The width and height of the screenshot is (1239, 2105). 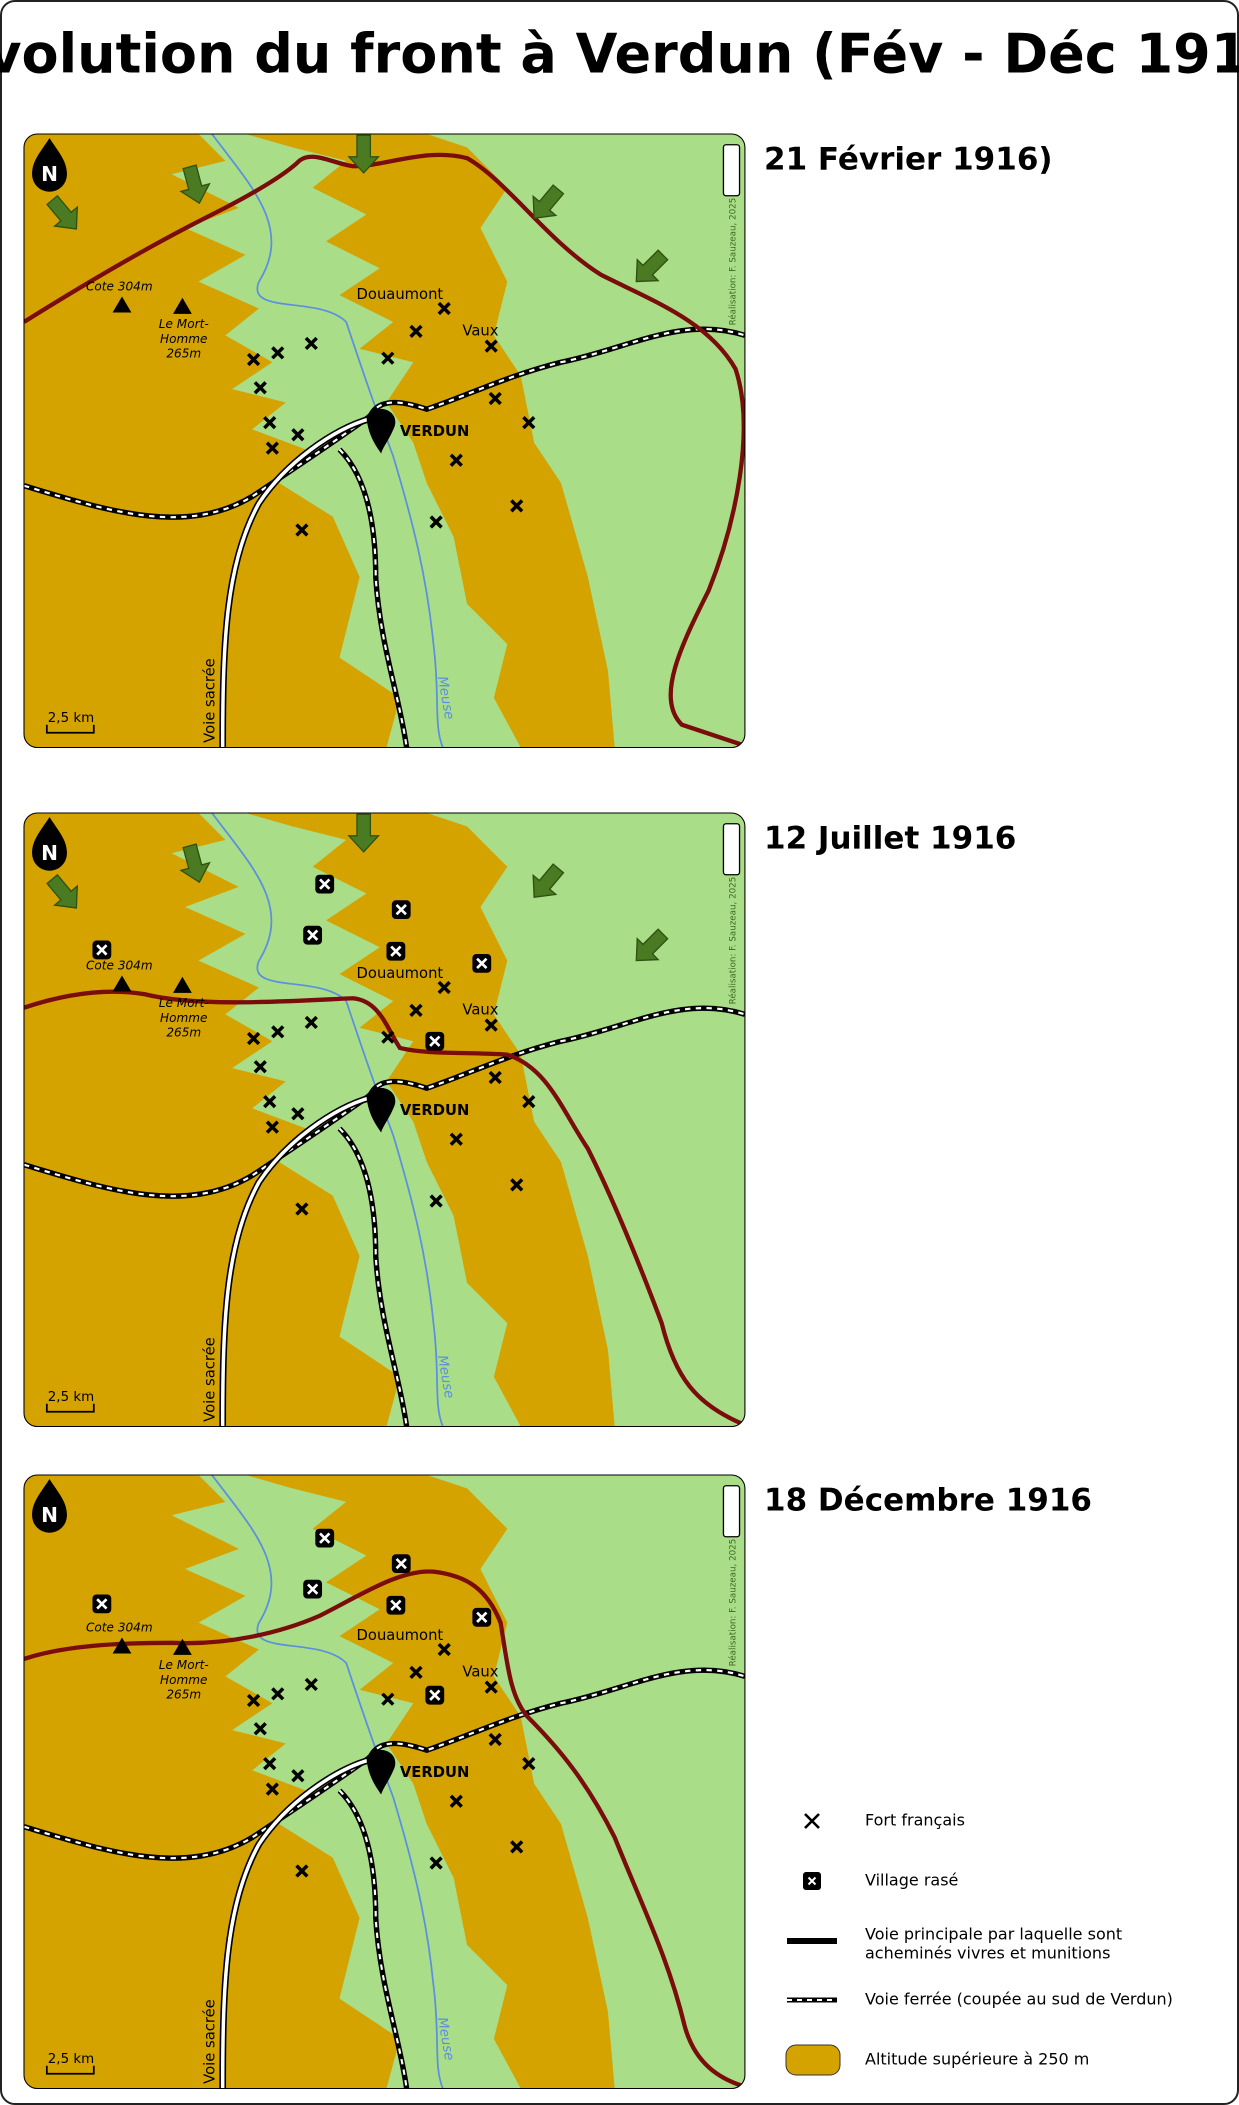 What do you see at coordinates (908, 160) in the screenshot?
I see `panel-date: 21 Février 1916)` at bounding box center [908, 160].